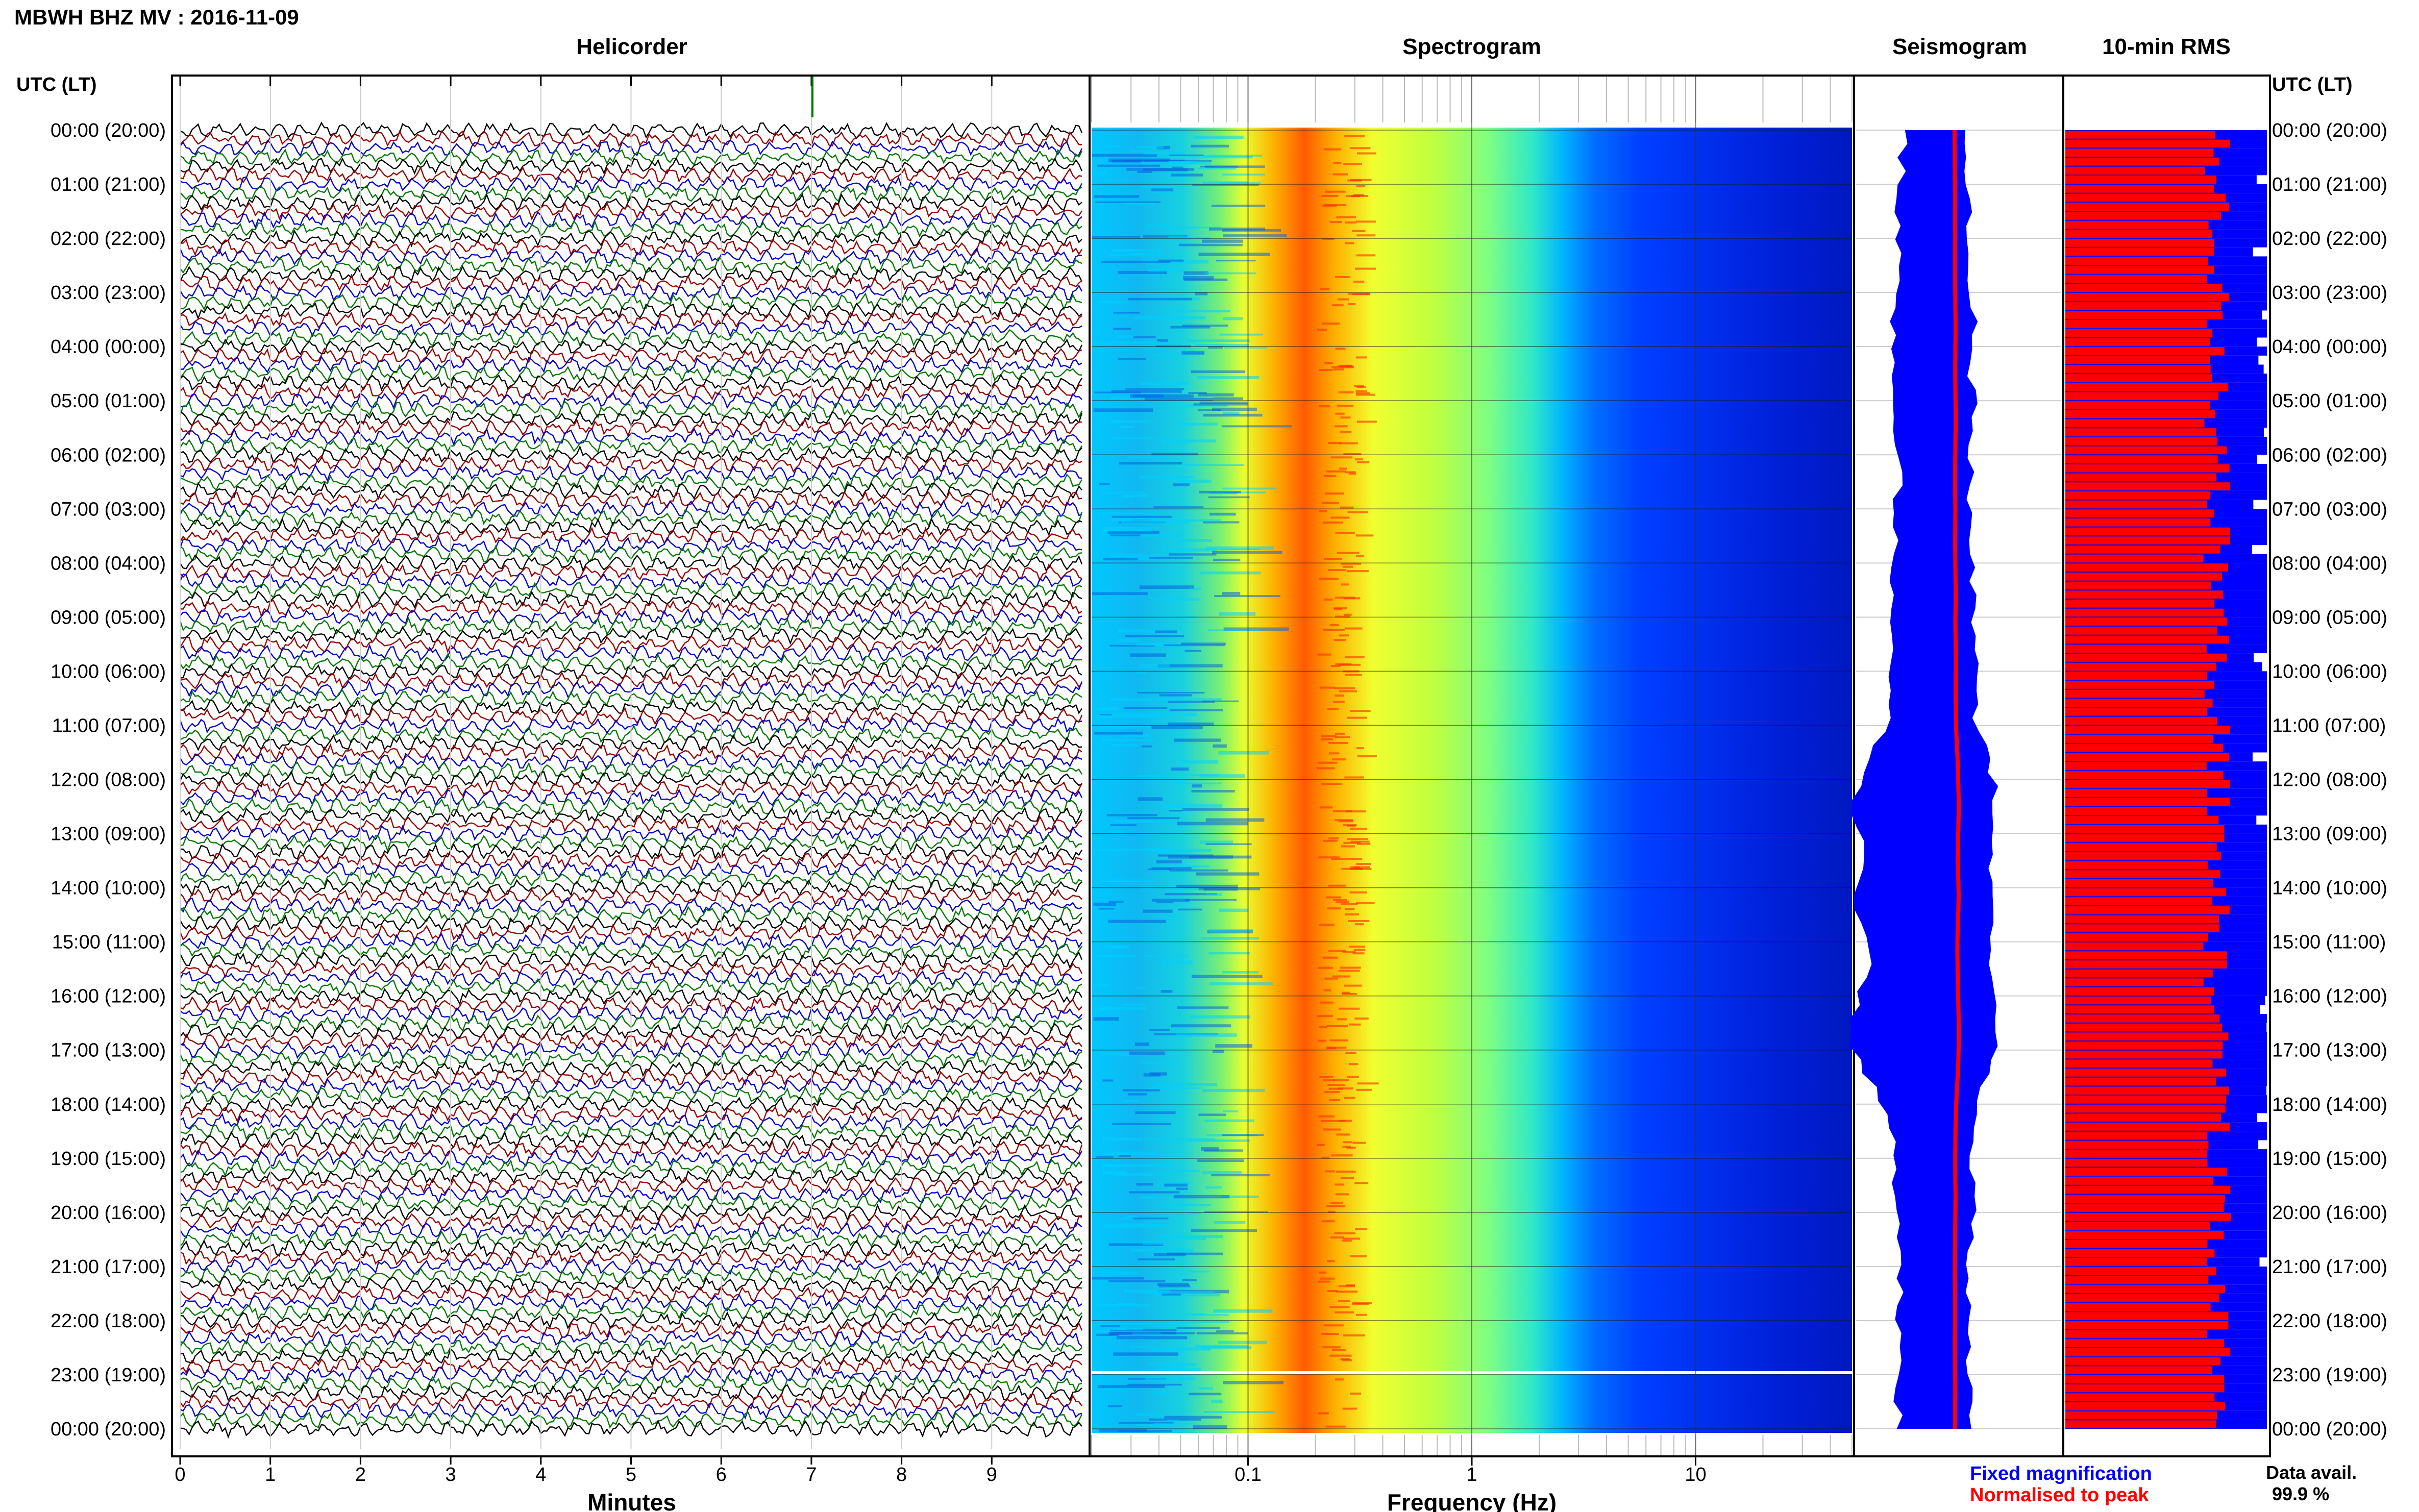 This screenshot has width=2419, height=1512. Describe the element at coordinates (108, 1321) in the screenshot. I see `time-label-left: 22:00 (18:00)` at that location.